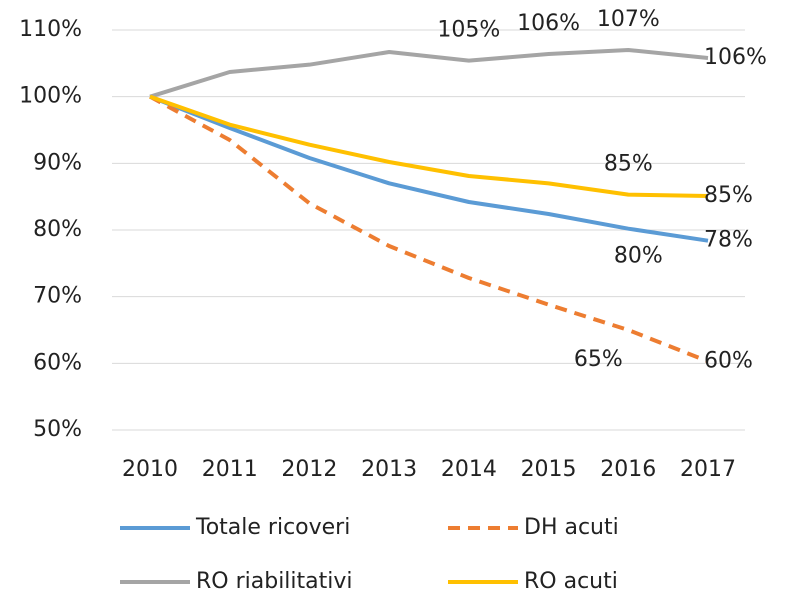 This screenshot has width=788, height=597. I want to click on data-label: 60%, so click(728, 360).